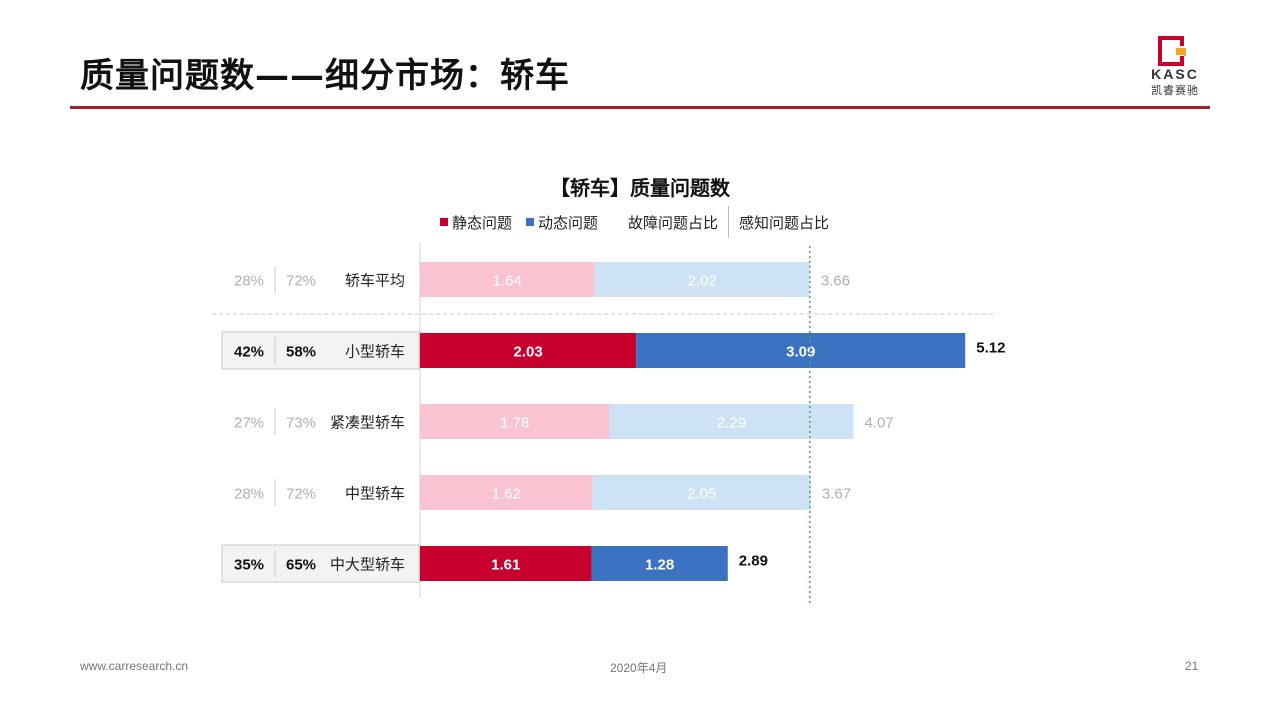 Image resolution: width=1280 pixels, height=720 pixels. What do you see at coordinates (753, 561) in the screenshot?
I see `data-label-total: 2.89` at bounding box center [753, 561].